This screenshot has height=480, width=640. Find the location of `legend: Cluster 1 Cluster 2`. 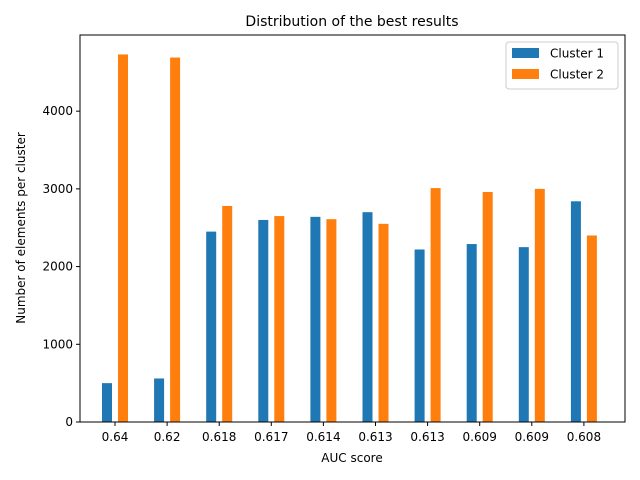

legend: Cluster 1 Cluster 2 is located at coordinates (562, 65).